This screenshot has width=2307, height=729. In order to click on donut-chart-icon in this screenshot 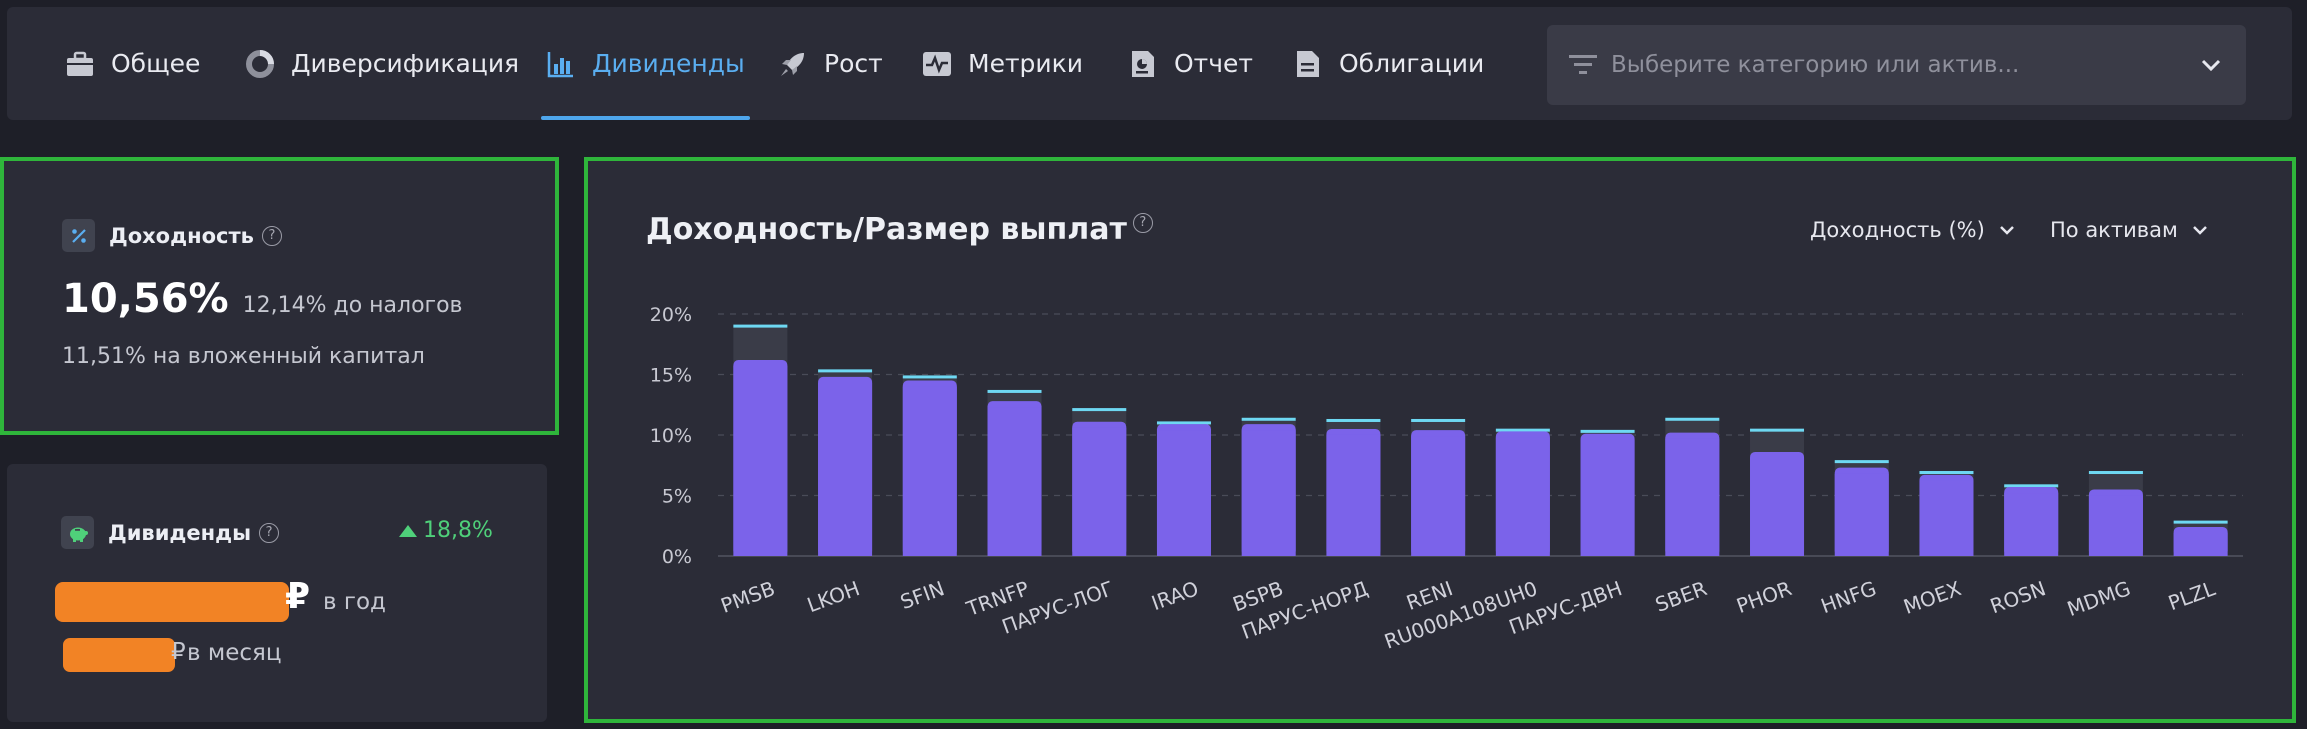, I will do `click(260, 64)`.